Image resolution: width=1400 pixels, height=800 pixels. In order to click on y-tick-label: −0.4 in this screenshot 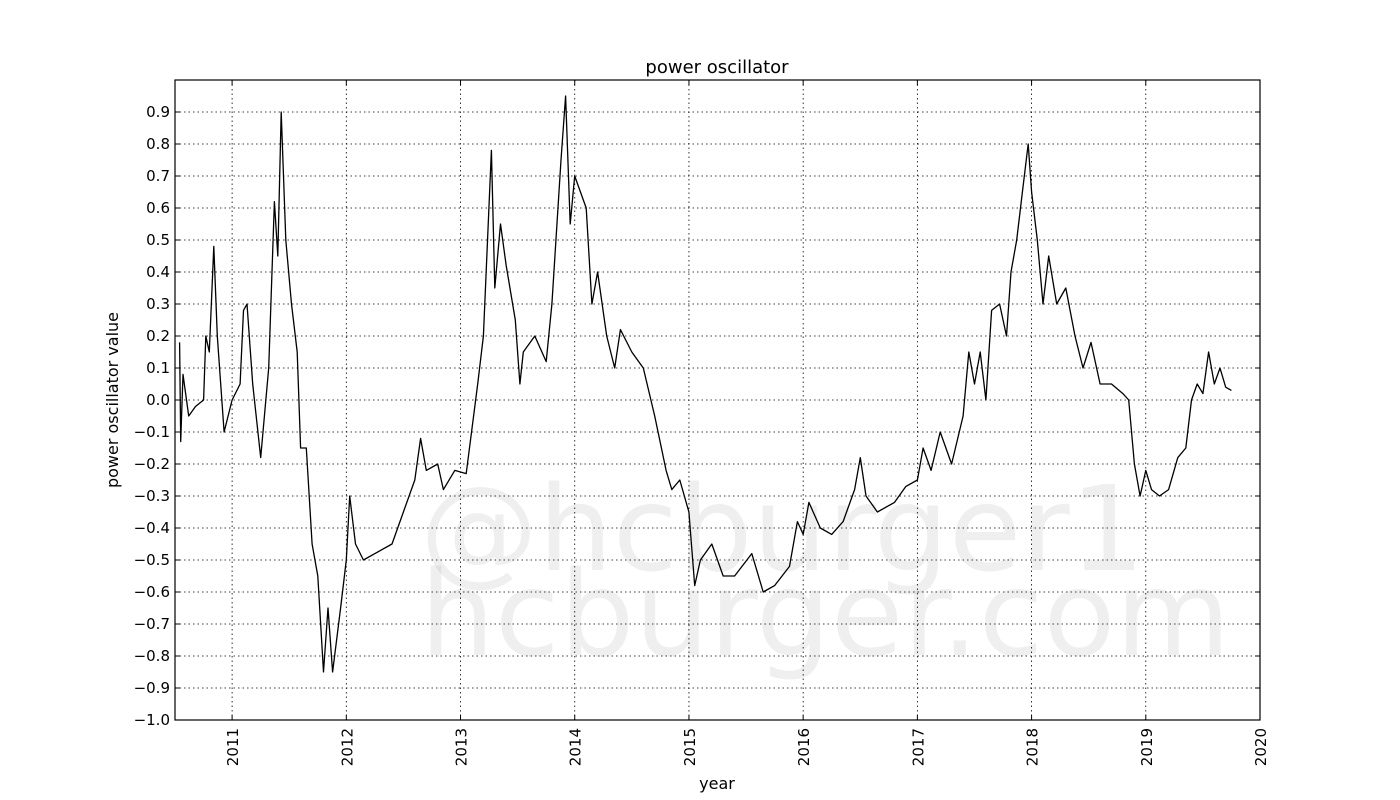, I will do `click(152, 528)`.